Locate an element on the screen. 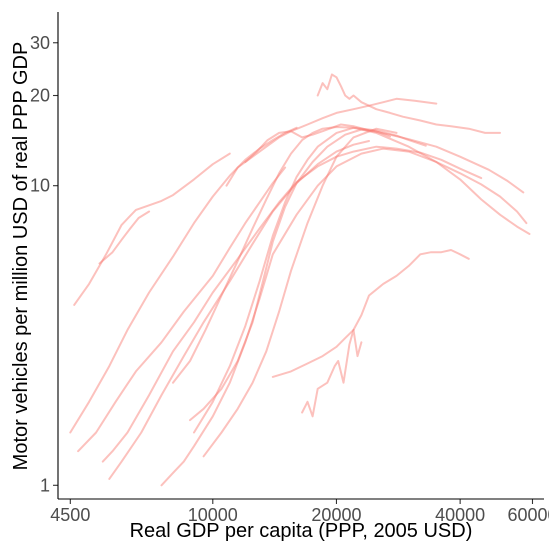 This screenshot has width=549, height=542. x-tick-label: 4500 is located at coordinates (70, 515).